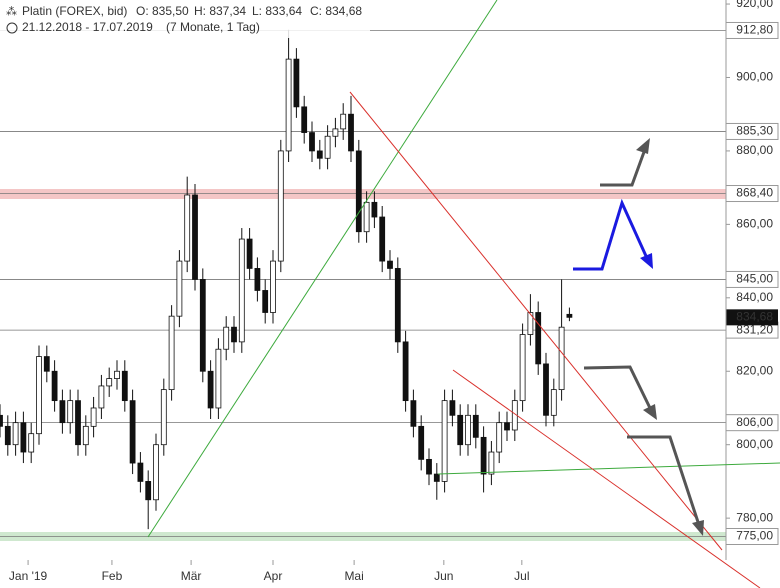 Image resolution: width=780 pixels, height=588 pixels. I want to click on ohlc-open: O: 835,50, so click(162, 11).